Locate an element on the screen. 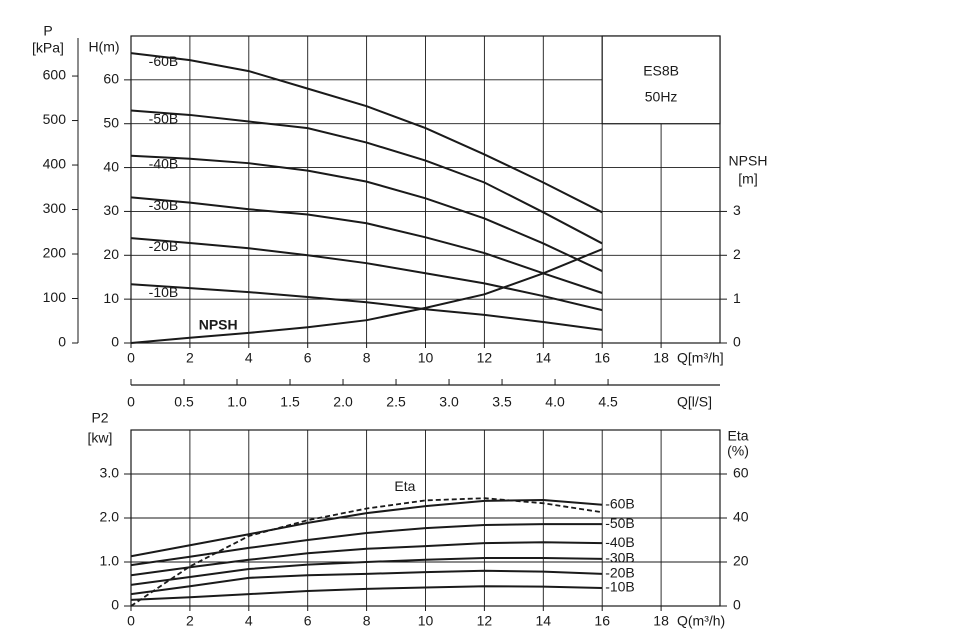  y-tick-label: 2.0 is located at coordinates (110, 517).